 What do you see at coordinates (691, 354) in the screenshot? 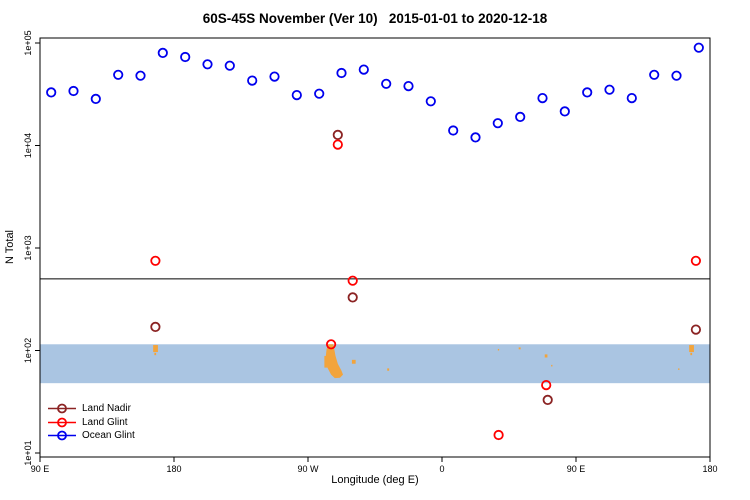
I see `land-nz-stewart-wrapped` at bounding box center [691, 354].